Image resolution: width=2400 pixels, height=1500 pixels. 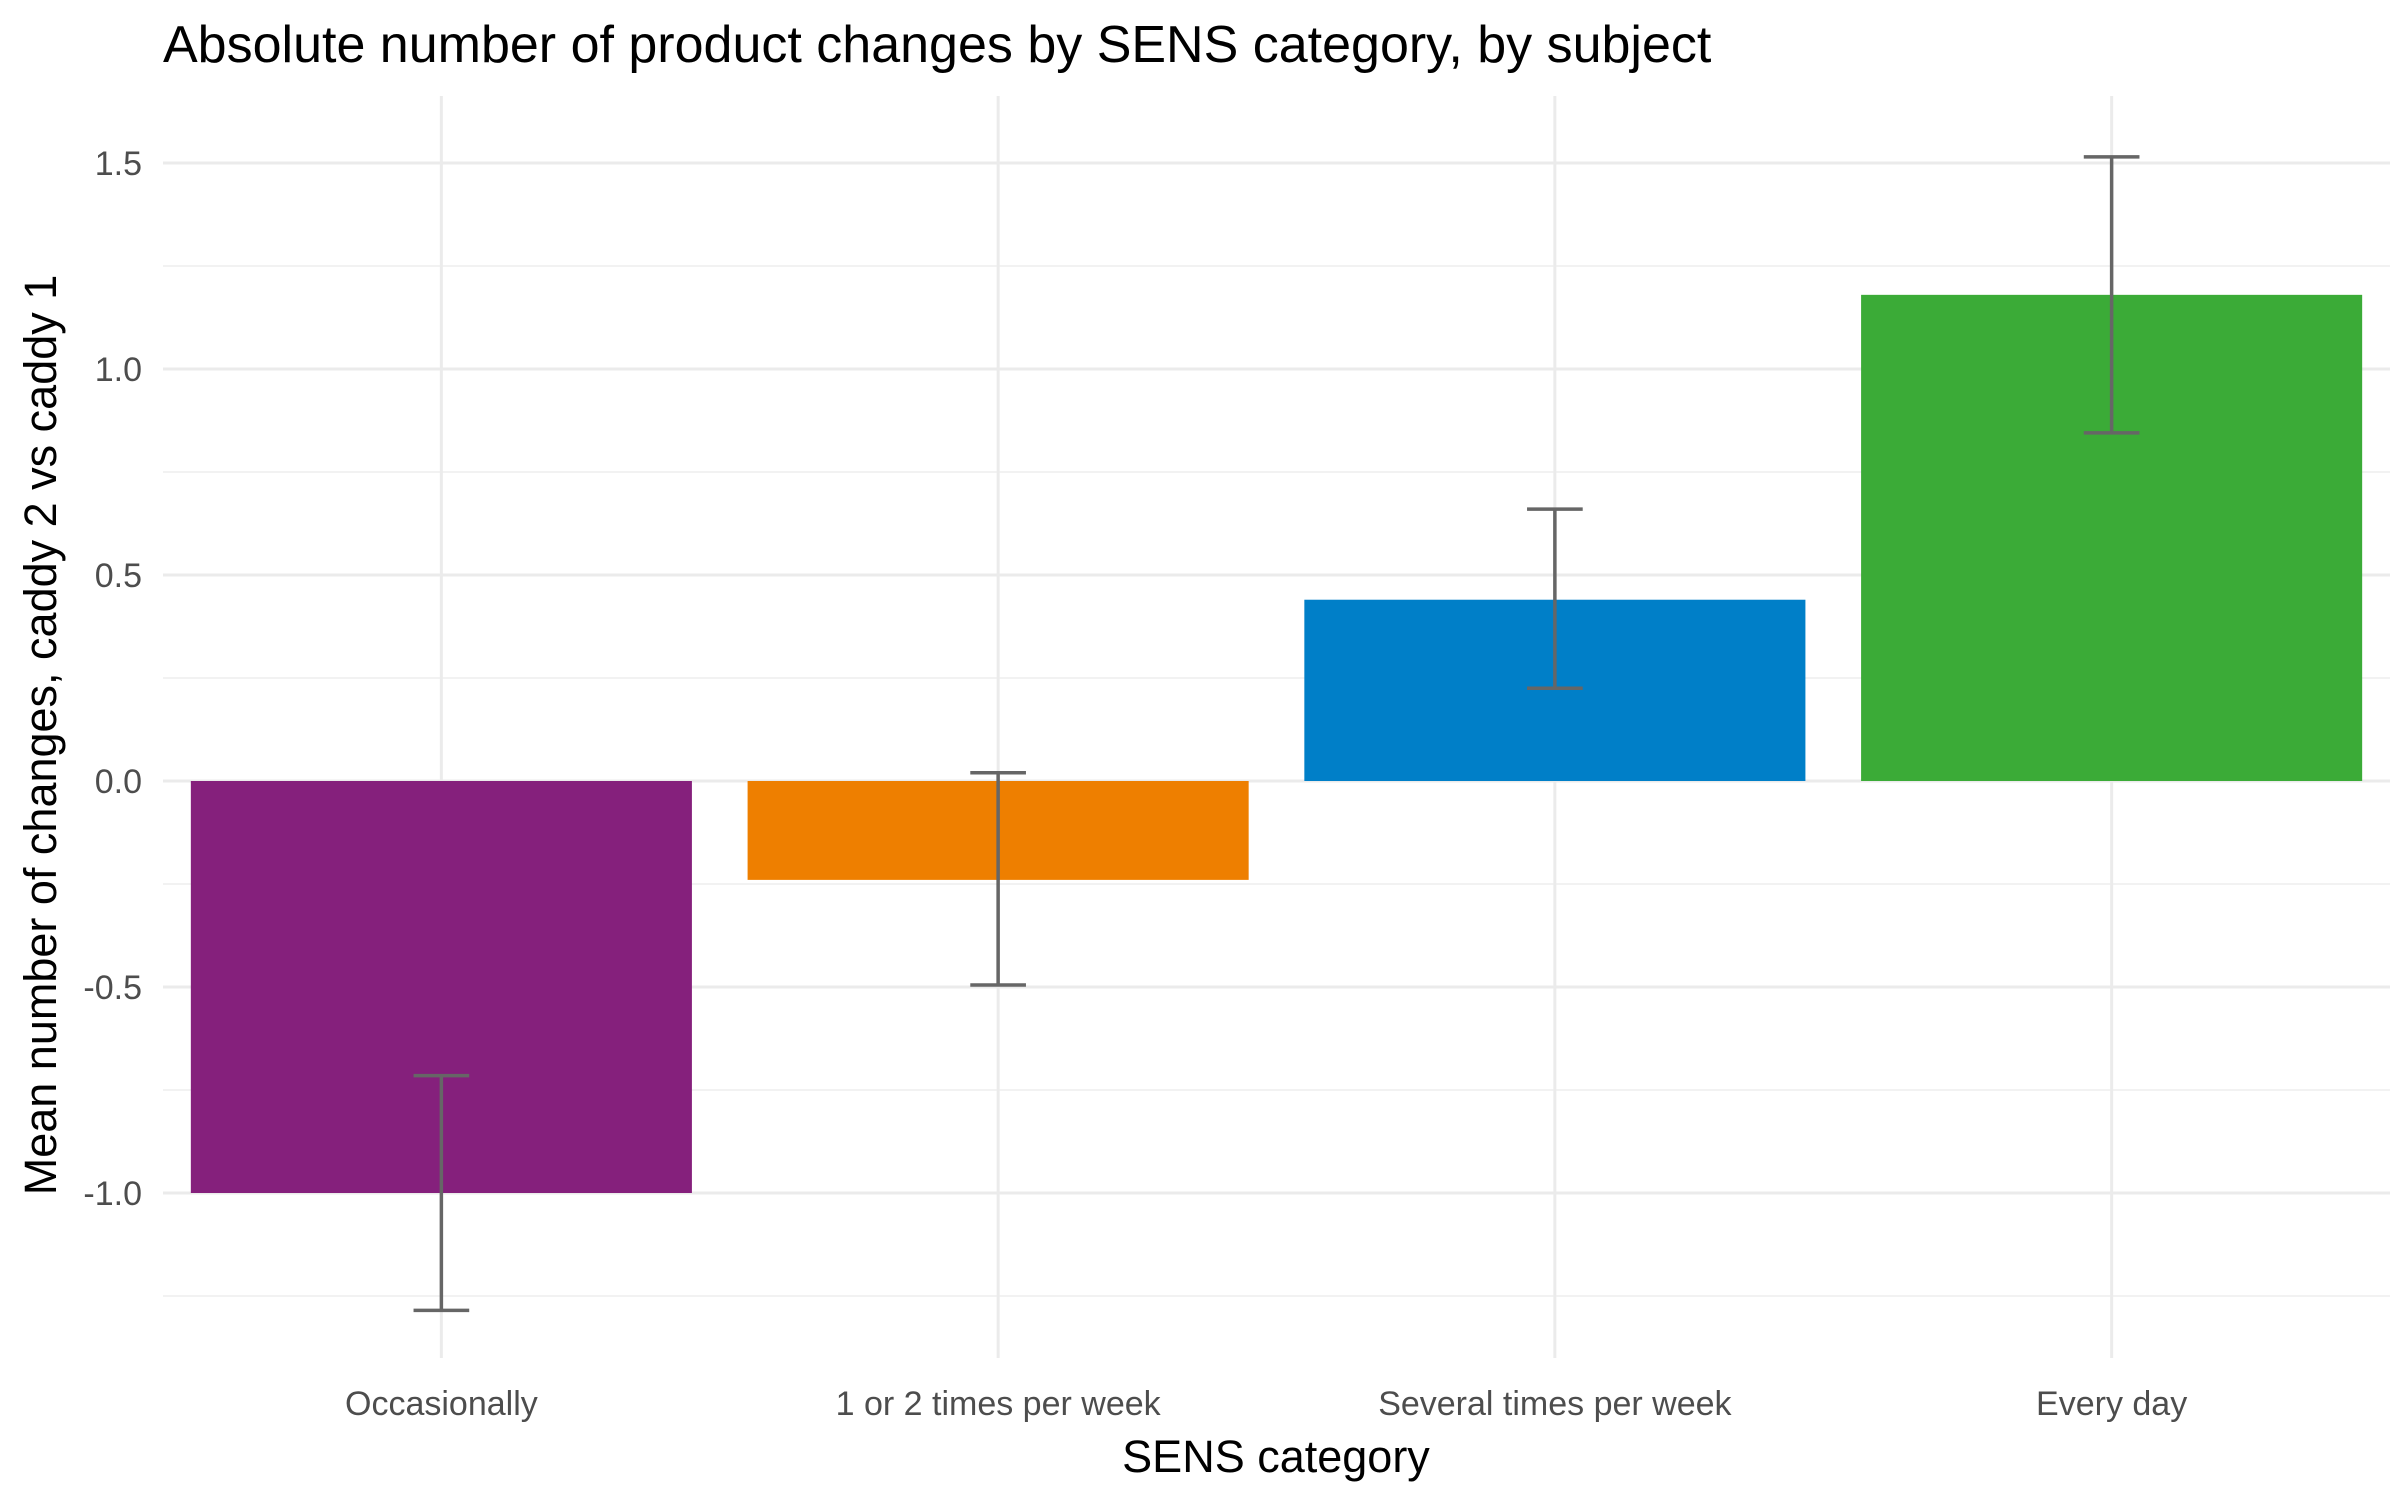 I want to click on y-tick-label: 1.5, so click(x=118, y=164).